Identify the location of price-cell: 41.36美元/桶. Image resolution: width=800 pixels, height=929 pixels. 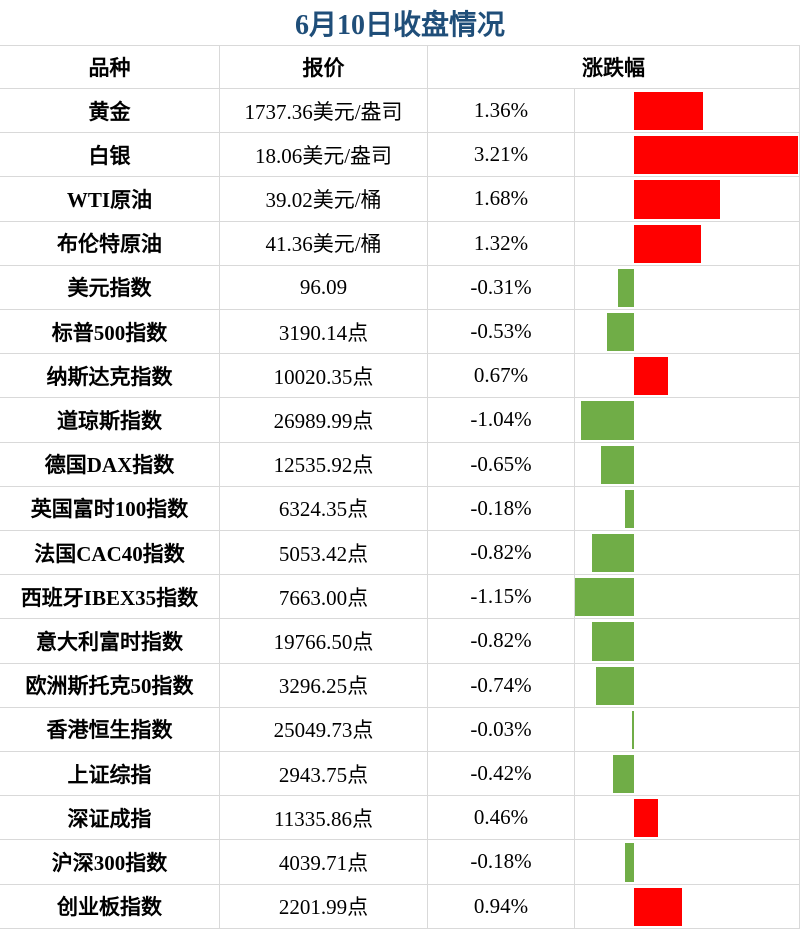
(324, 243).